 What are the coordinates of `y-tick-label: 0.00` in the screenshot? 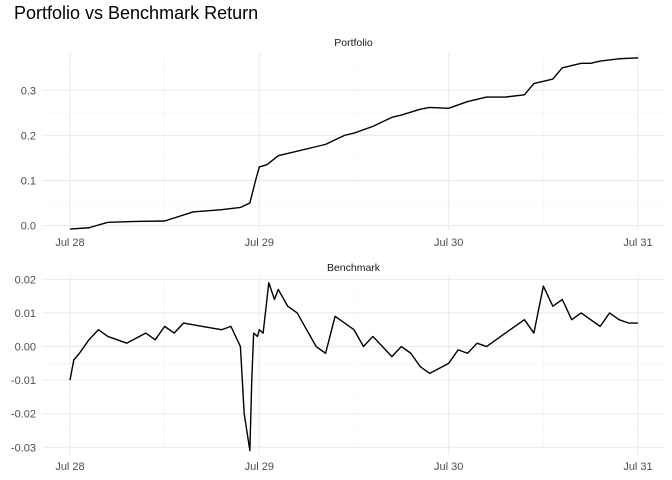 It's located at (25, 348).